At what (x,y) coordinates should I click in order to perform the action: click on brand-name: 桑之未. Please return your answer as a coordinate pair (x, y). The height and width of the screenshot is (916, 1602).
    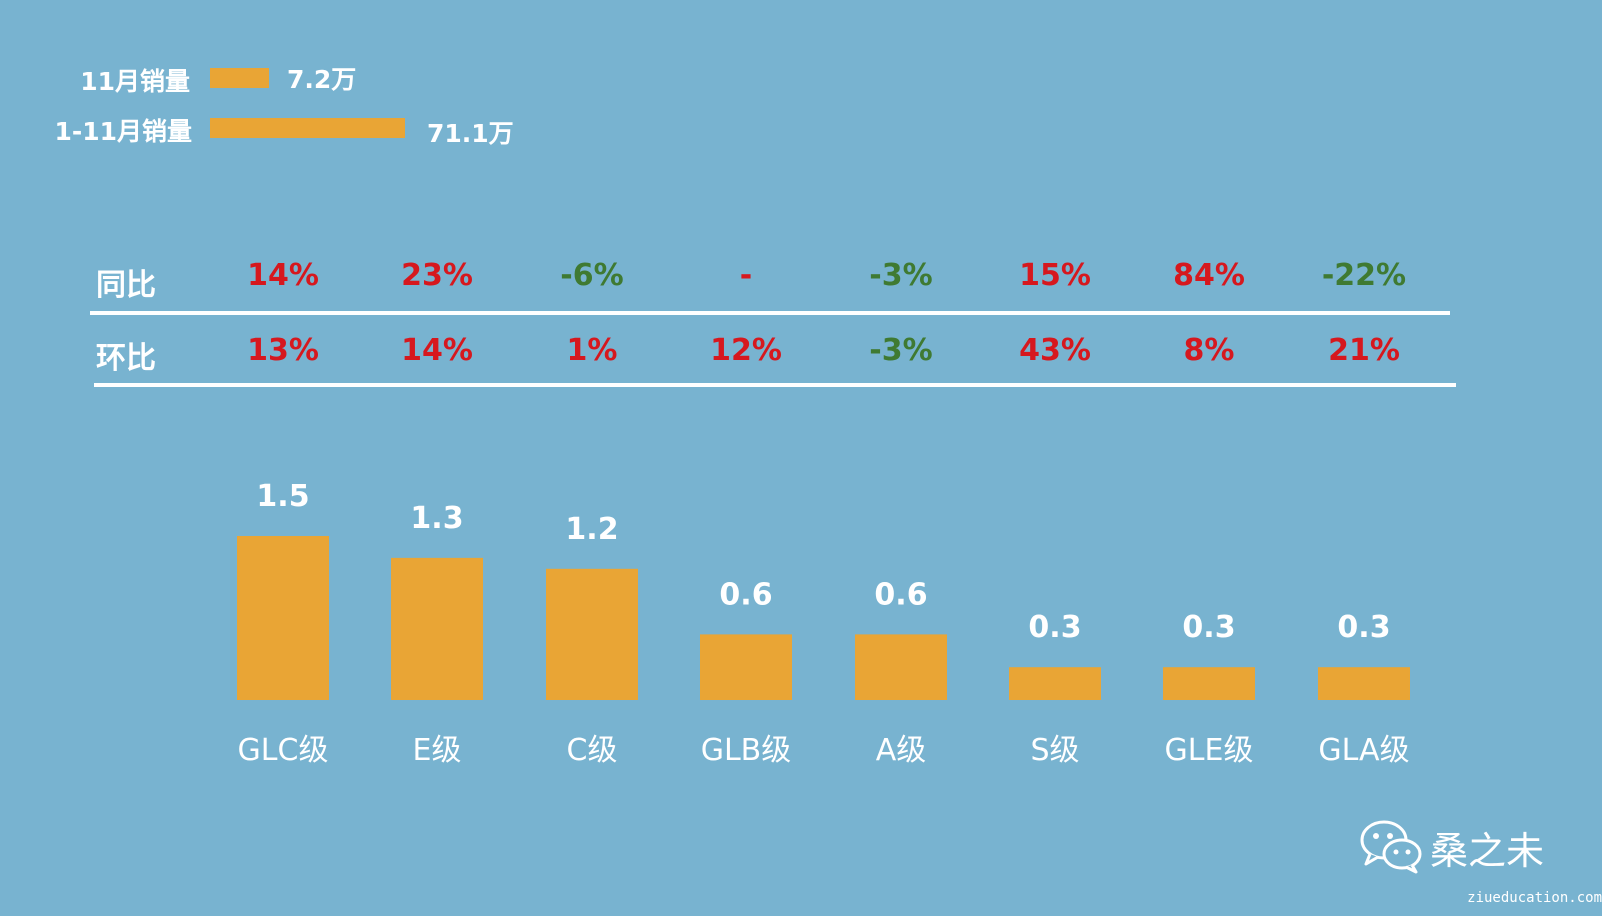
    Looking at the image, I should click on (1487, 851).